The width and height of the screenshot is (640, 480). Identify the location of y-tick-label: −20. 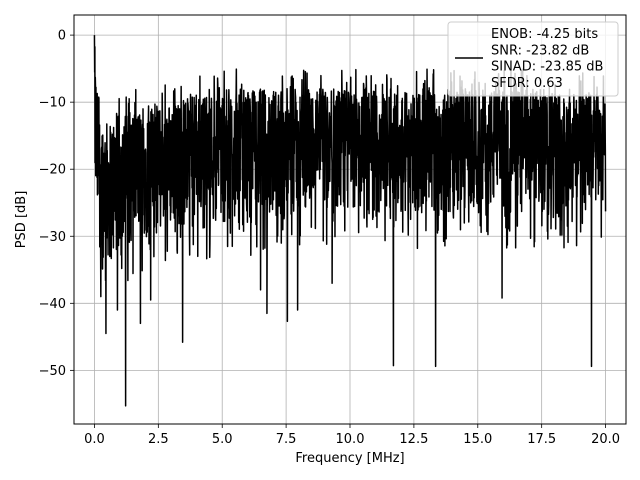
(52, 170).